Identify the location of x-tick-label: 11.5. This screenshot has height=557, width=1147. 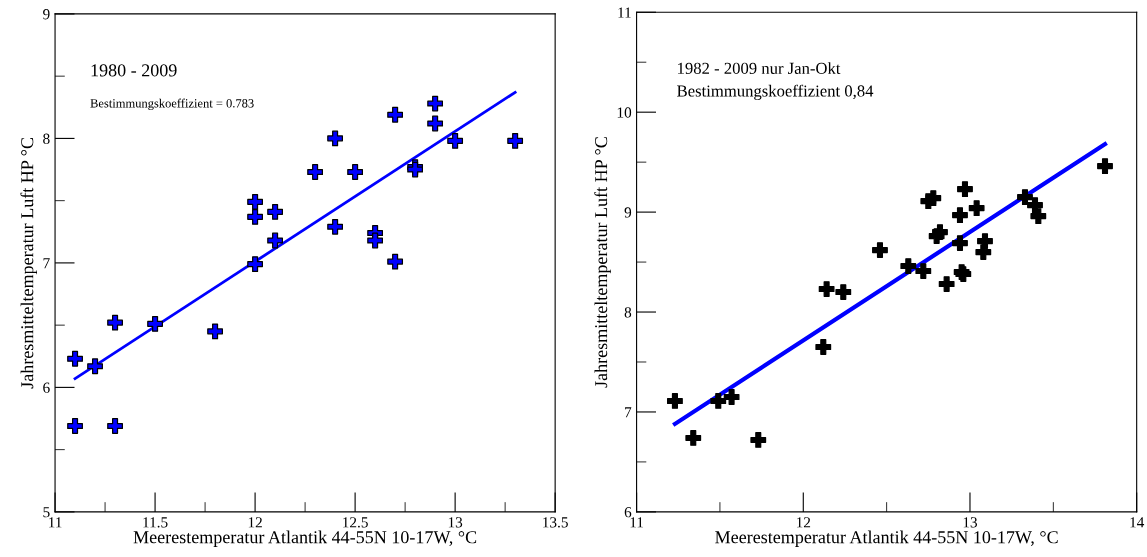
(155, 522).